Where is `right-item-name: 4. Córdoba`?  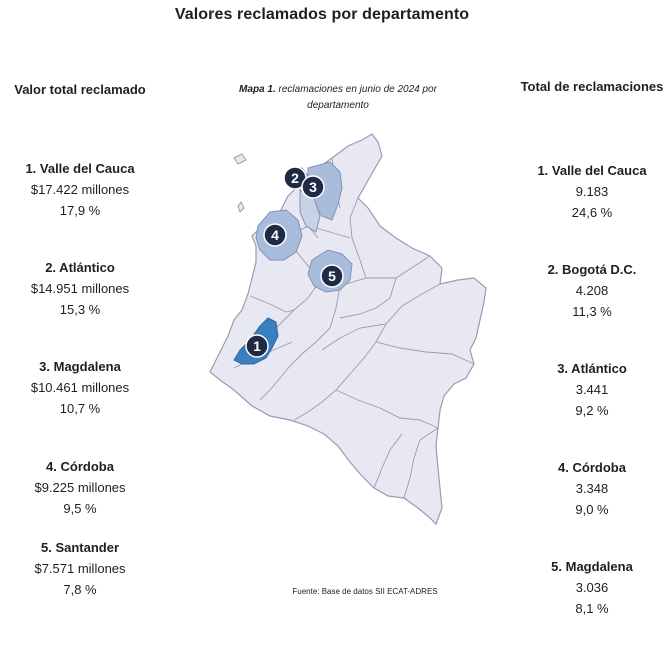
right-item-name: 4. Córdoba is located at coordinates (592, 467).